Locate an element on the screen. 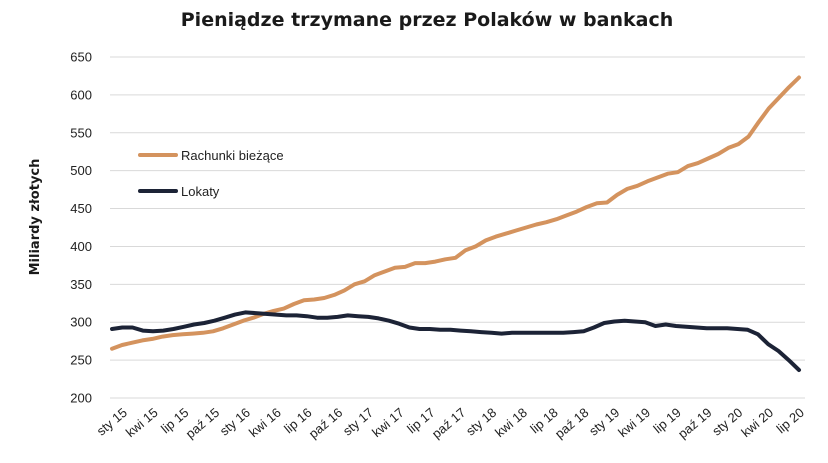 Image resolution: width=828 pixels, height=463 pixels. x-tick-label: sty 16 is located at coordinates (235, 422).